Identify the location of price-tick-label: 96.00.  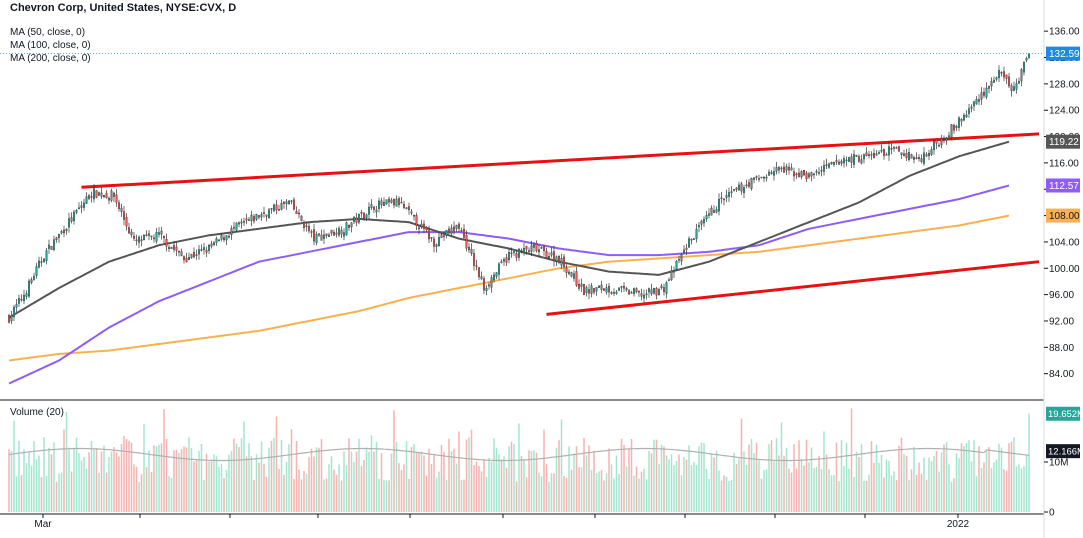
(1061, 295).